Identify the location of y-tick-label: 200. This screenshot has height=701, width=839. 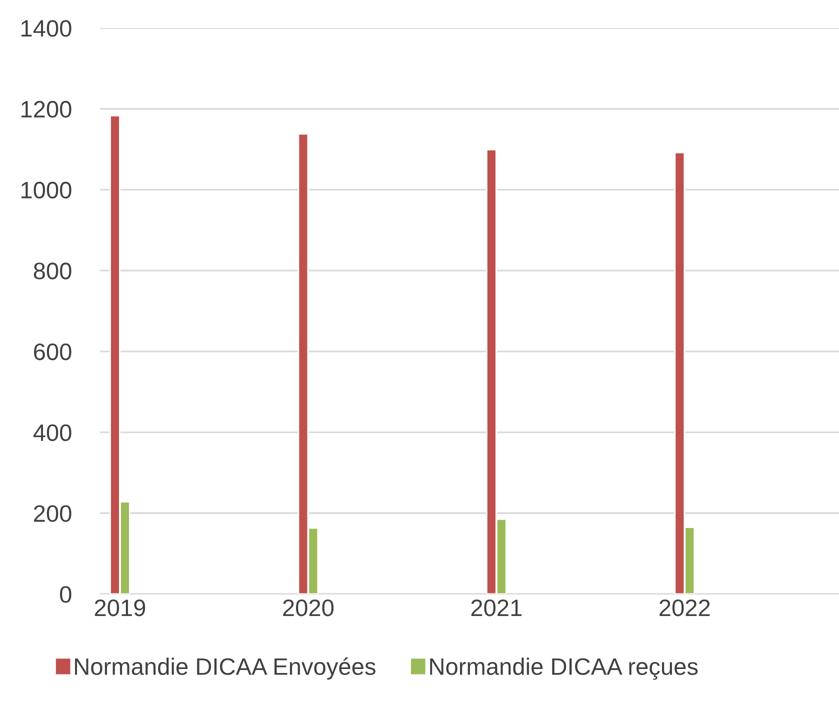
(53, 513).